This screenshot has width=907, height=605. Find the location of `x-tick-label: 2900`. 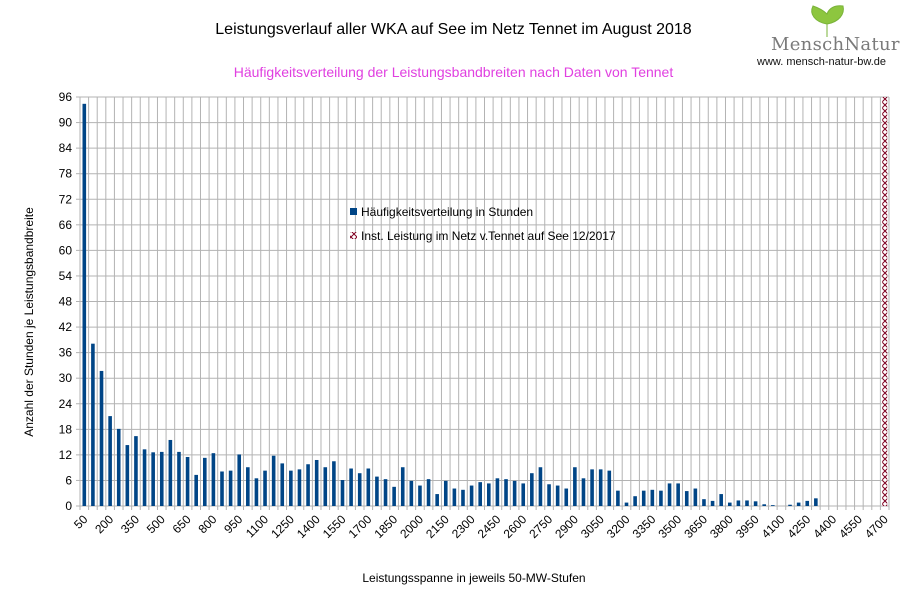

x-tick-label: 2900 is located at coordinates (566, 526).